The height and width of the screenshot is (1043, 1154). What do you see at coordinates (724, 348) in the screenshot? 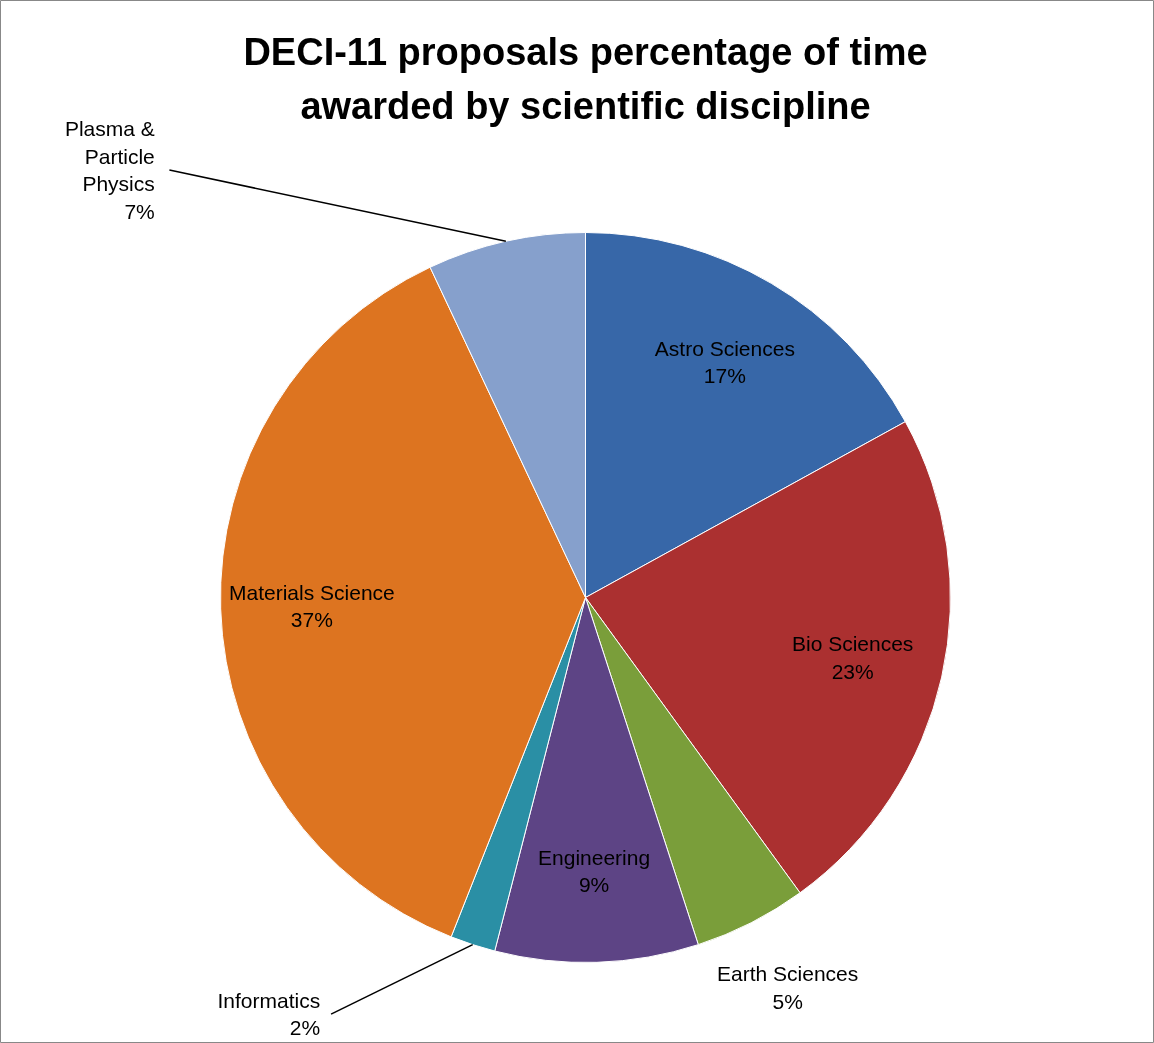
I see `slice-label: Astro Sciences` at bounding box center [724, 348].